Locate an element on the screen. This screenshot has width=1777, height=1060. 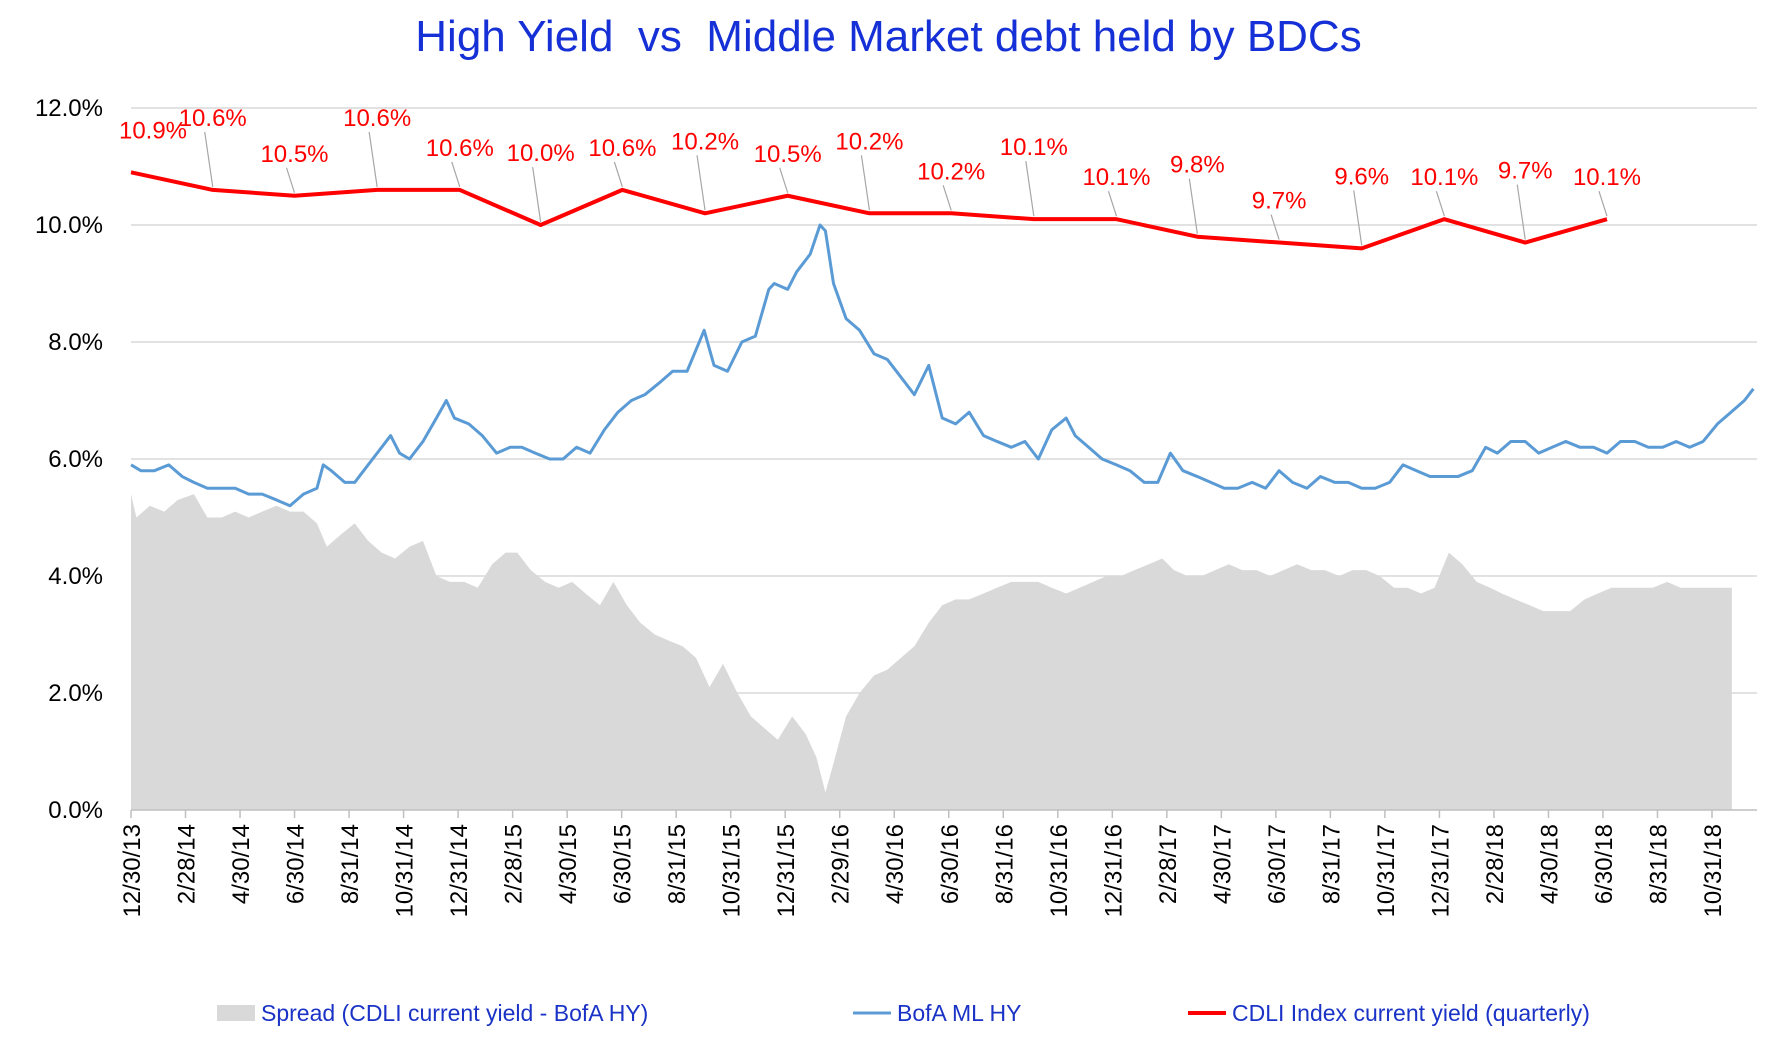
legend-item-bofa-hy: BofA ML HY is located at coordinates (937, 1013).